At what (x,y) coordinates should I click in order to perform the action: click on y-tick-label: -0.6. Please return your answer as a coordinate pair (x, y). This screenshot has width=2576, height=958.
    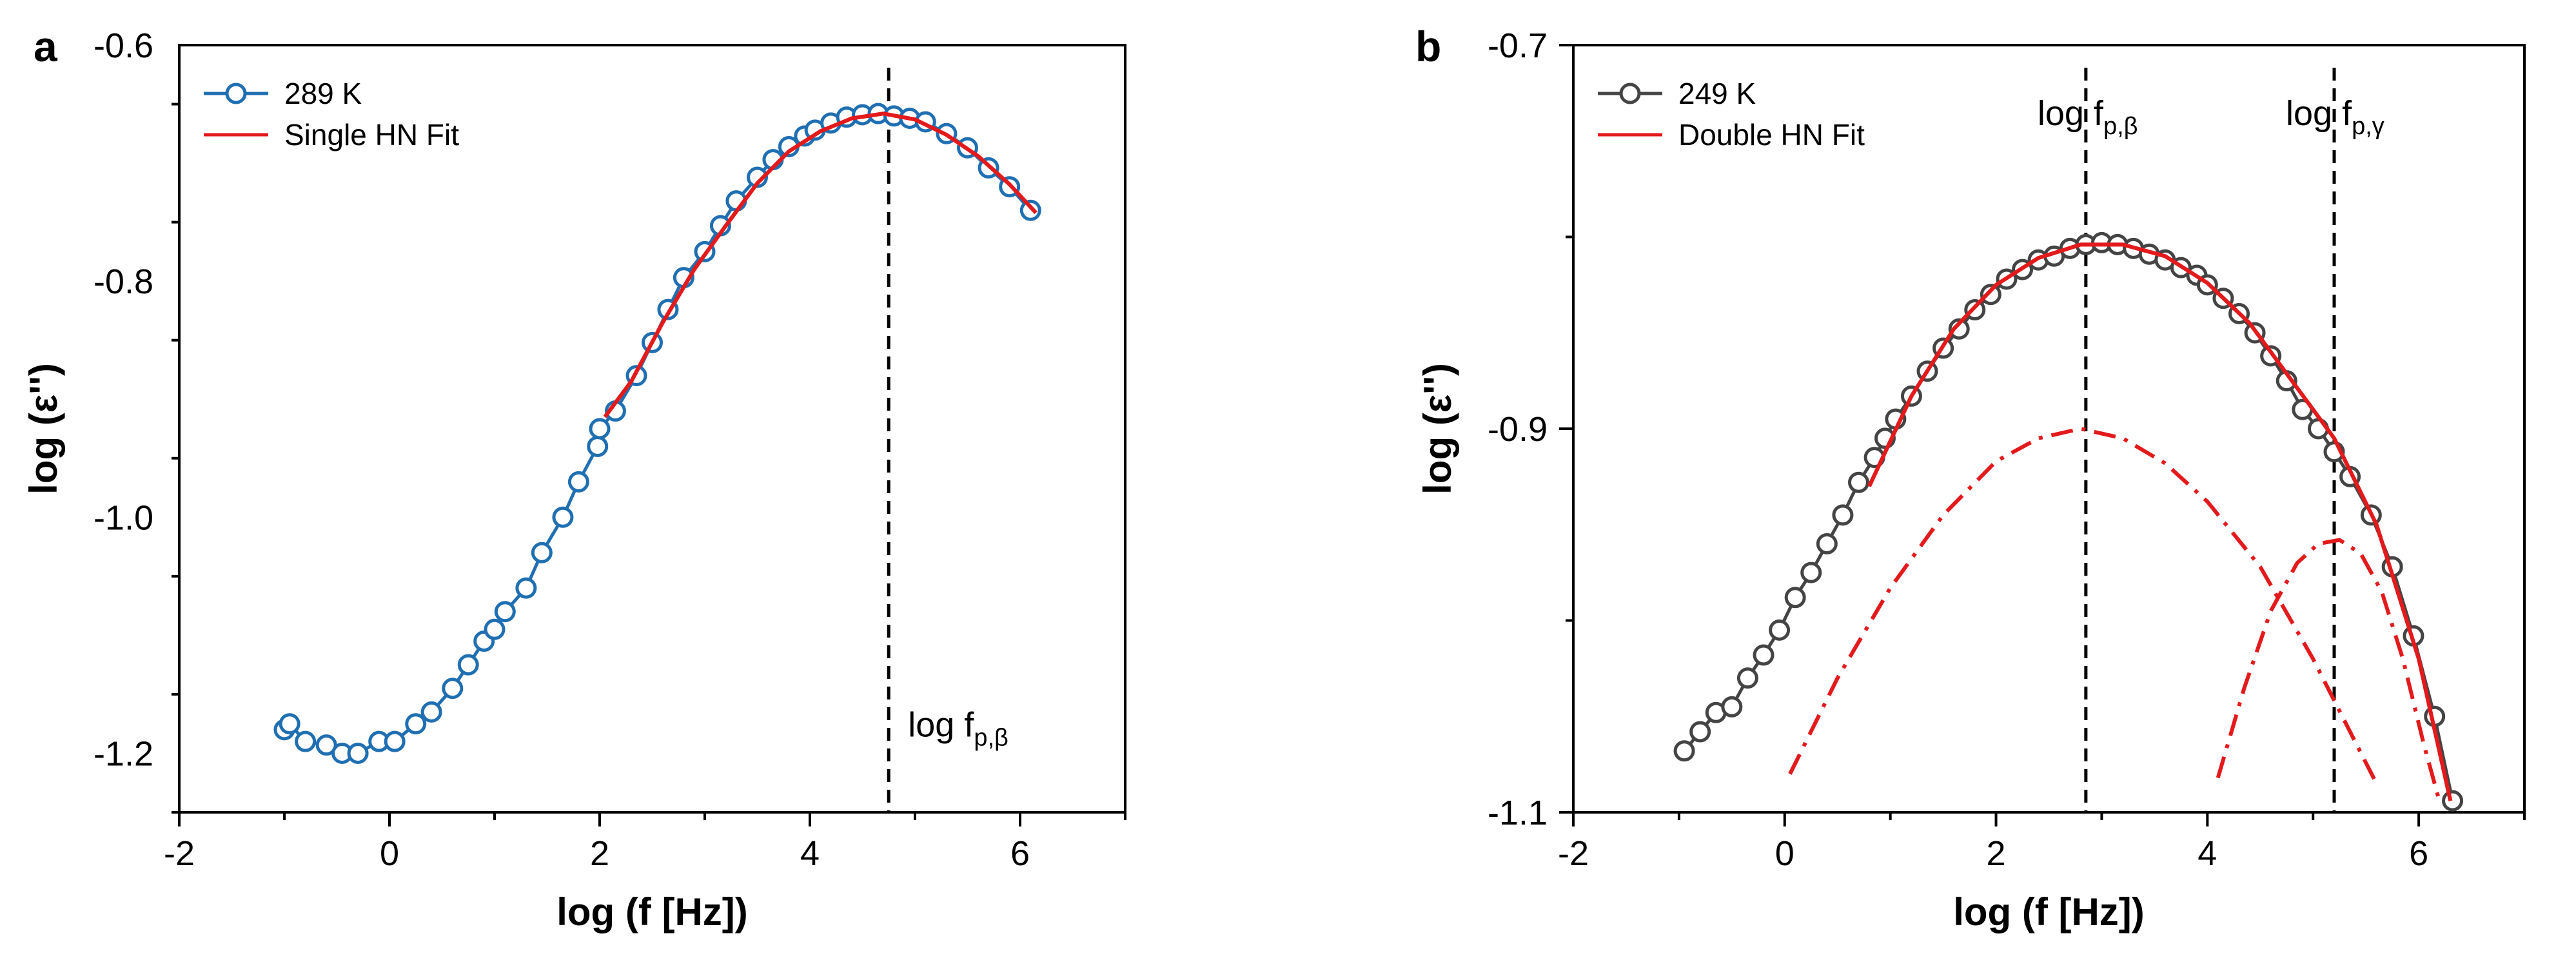
    Looking at the image, I should click on (123, 46).